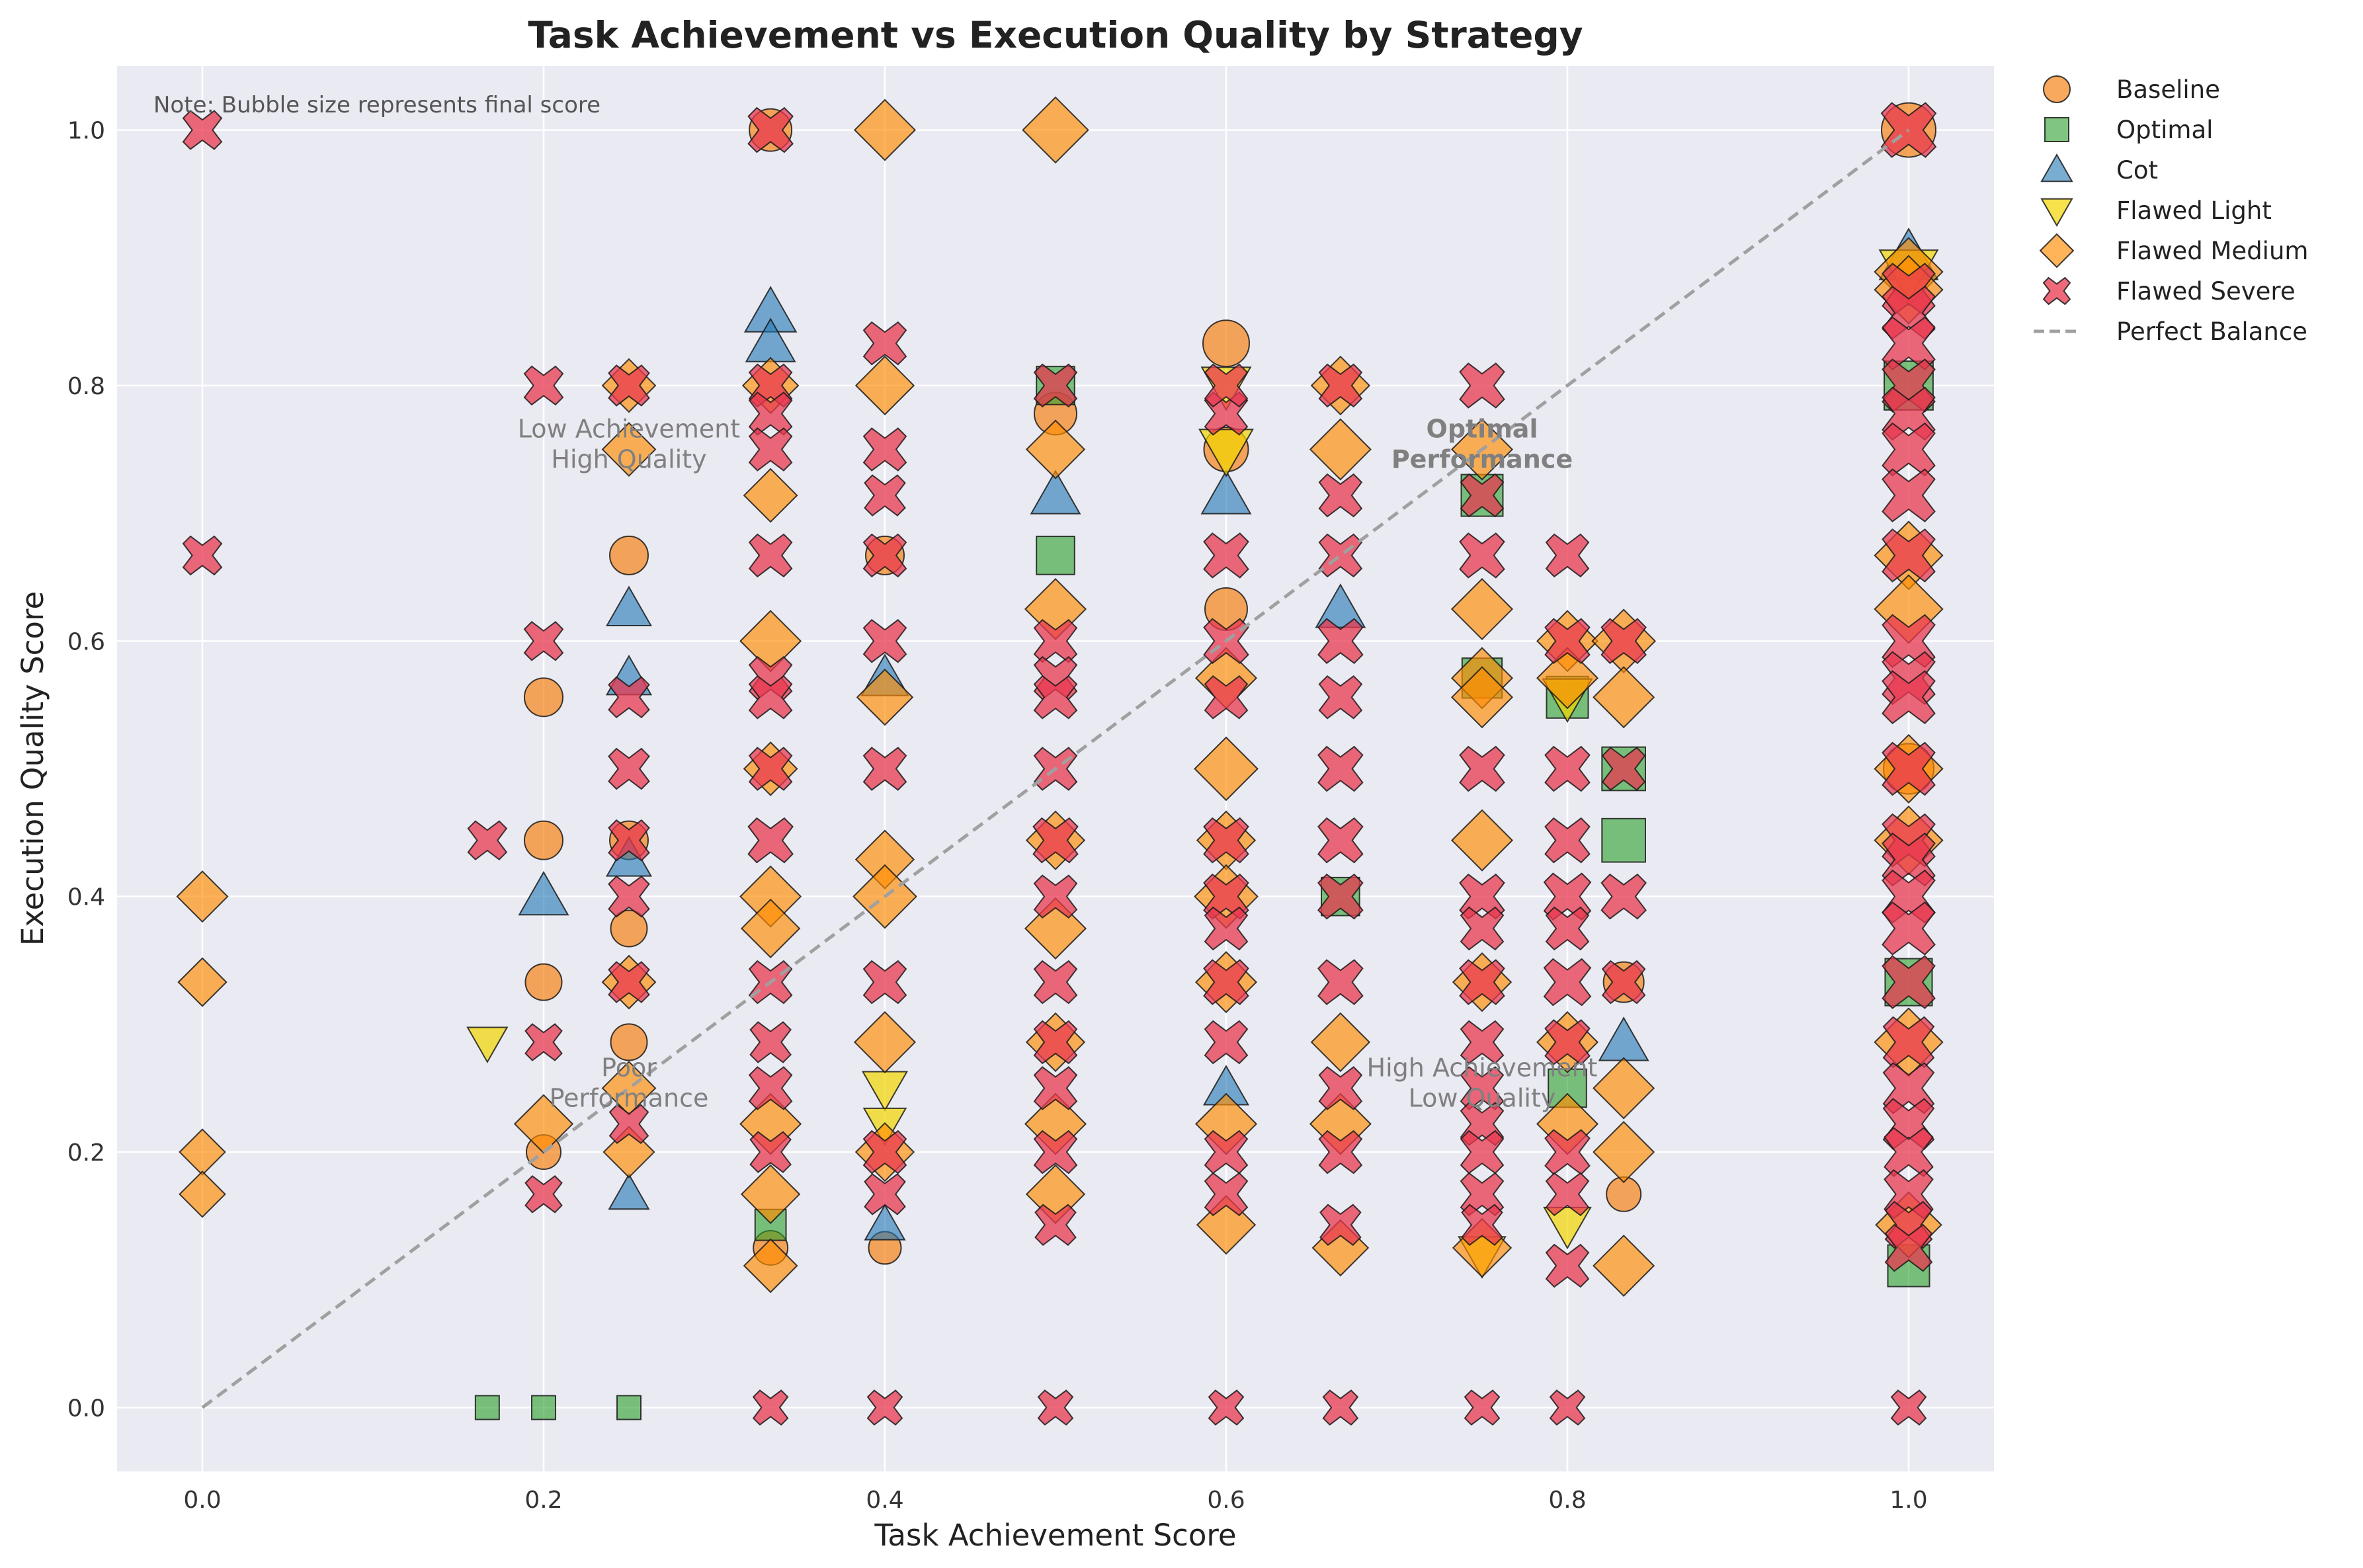 This screenshot has width=2363, height=1568. Describe the element at coordinates (32, 768) in the screenshot. I see `y-axis-label: Execution Quality Score` at that location.